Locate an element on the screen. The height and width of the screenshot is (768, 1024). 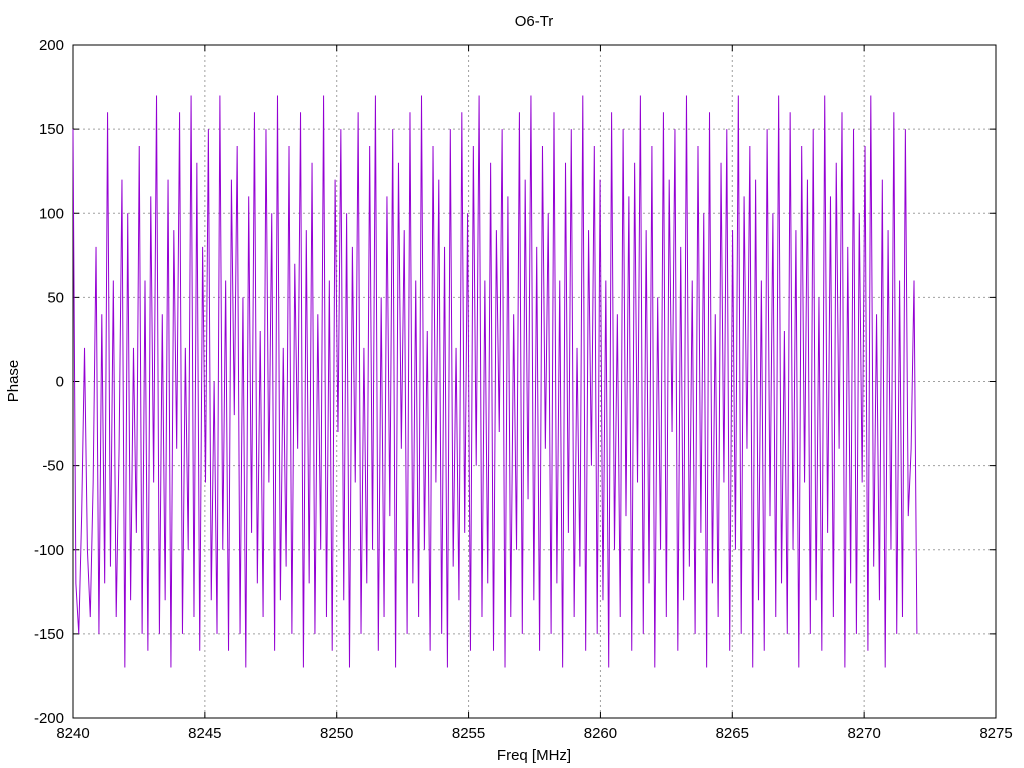
y-tick-label: 50 is located at coordinates (55, 297).